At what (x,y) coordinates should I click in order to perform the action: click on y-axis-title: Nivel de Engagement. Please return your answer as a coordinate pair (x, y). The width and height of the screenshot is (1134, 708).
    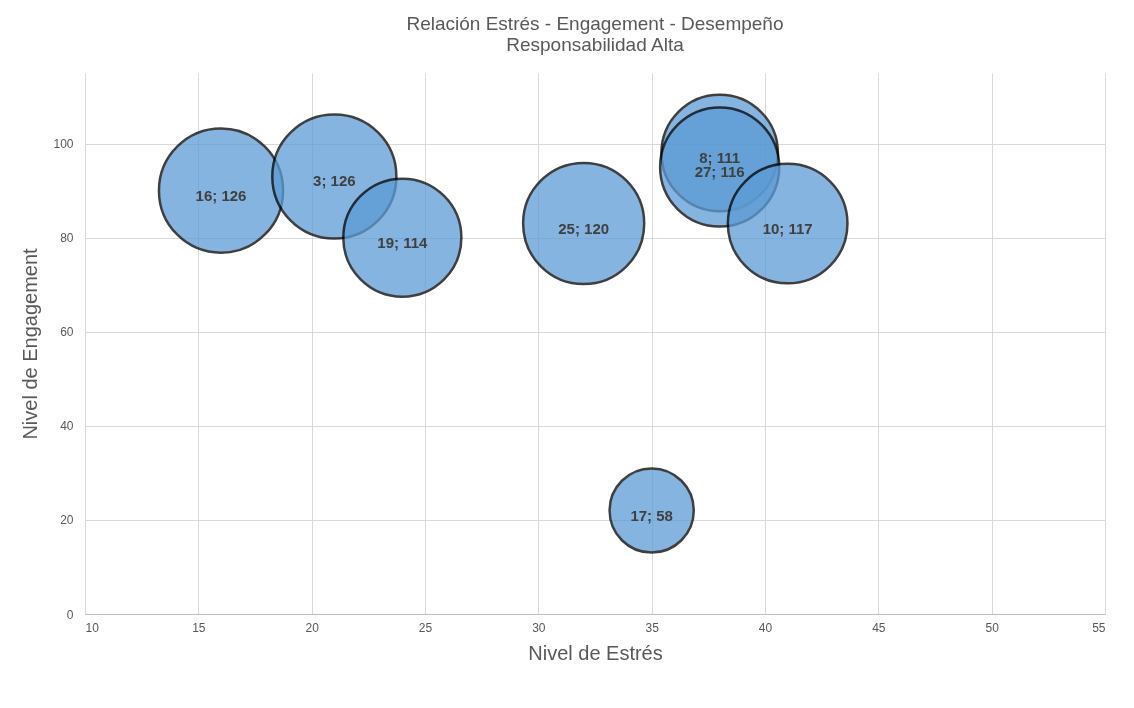
    Looking at the image, I should click on (30, 343).